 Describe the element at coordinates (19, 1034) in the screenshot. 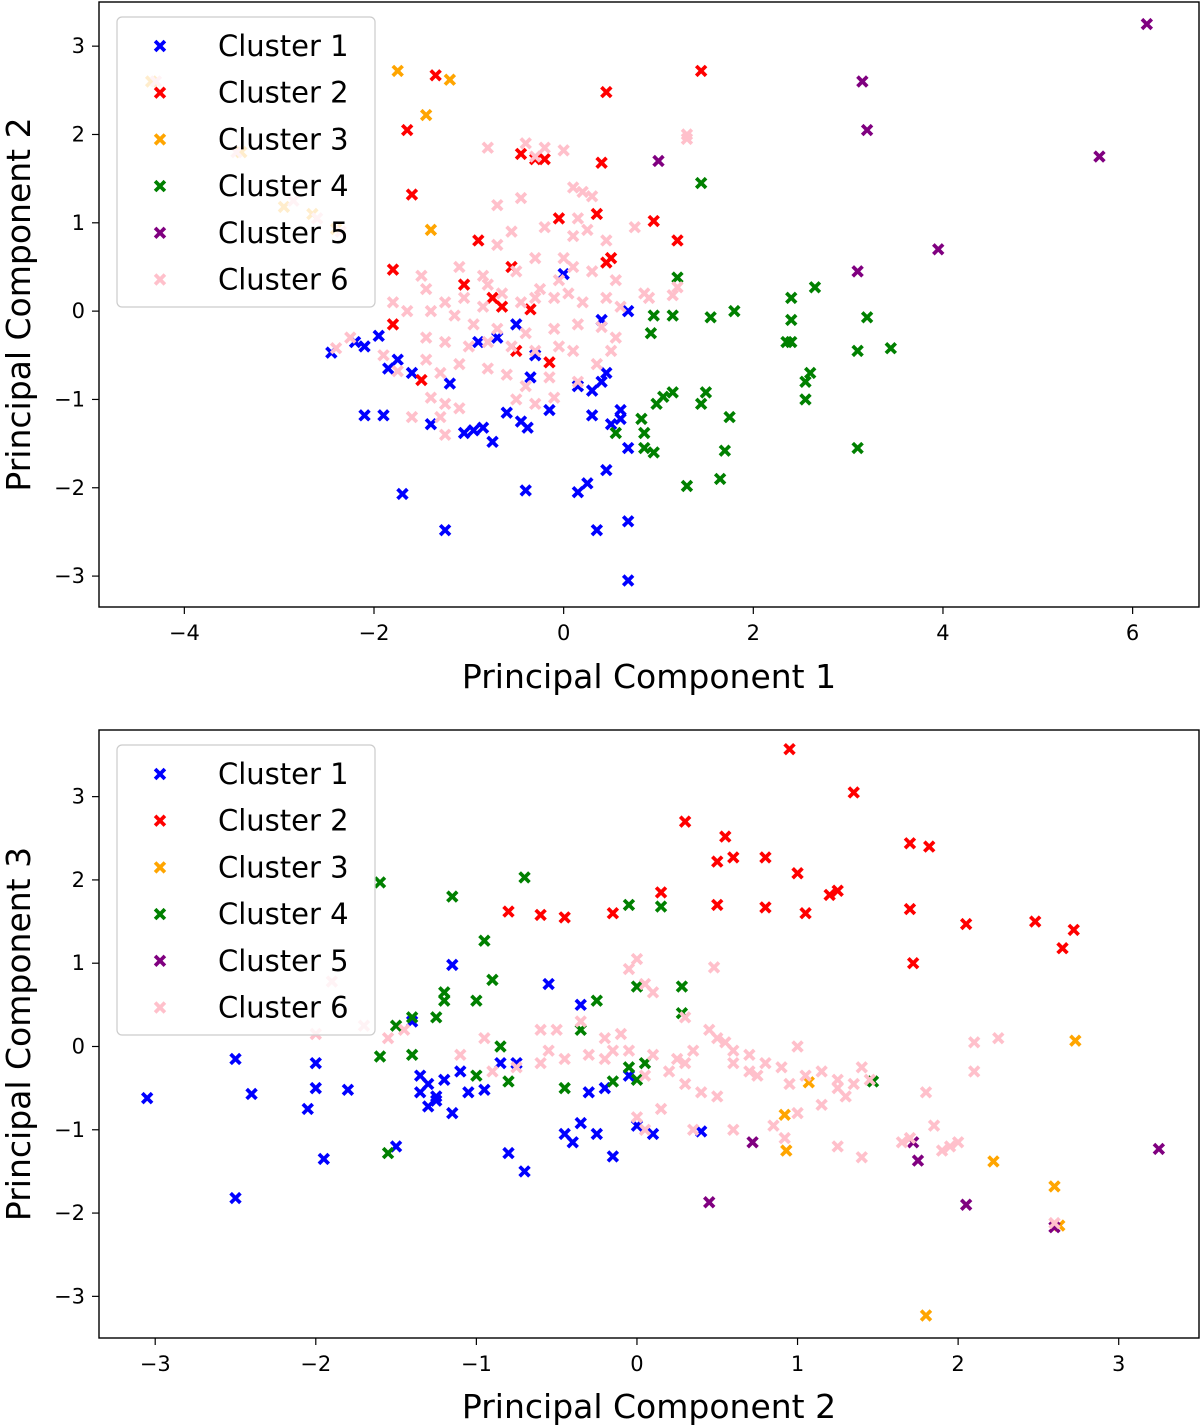

I see `y-axis-label: Principal Component 3` at that location.